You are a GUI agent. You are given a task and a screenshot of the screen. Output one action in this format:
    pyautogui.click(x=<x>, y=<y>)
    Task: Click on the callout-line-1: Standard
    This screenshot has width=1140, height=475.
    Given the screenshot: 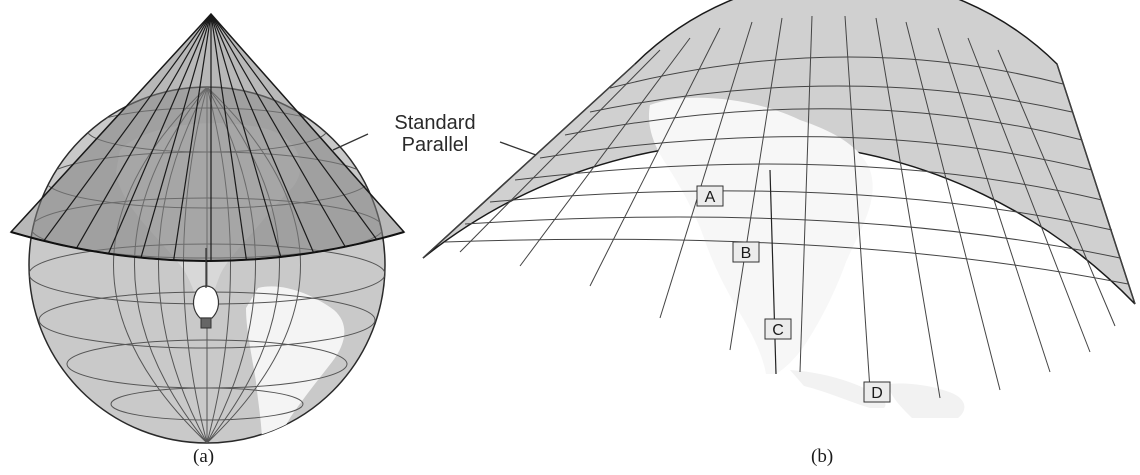 What is the action you would take?
    pyautogui.click(x=435, y=123)
    